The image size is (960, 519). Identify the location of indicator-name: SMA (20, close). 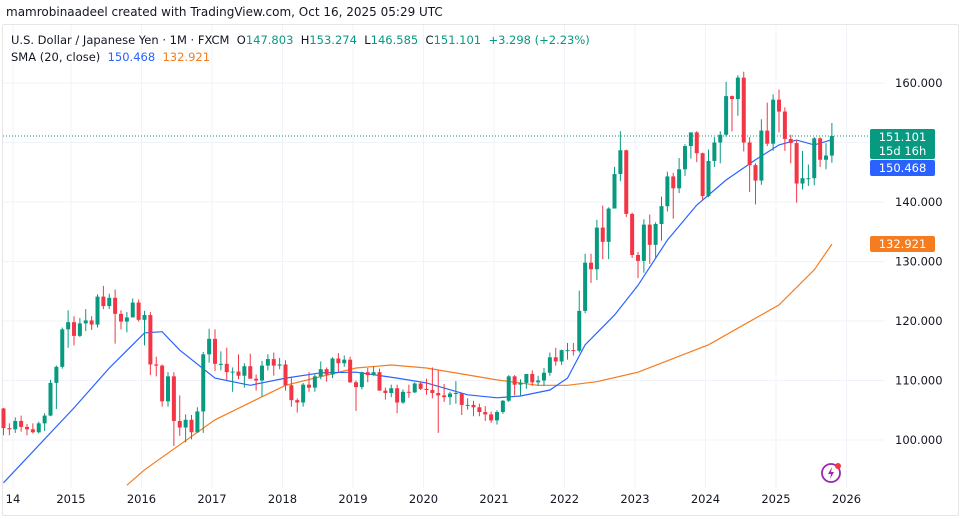
(56, 57).